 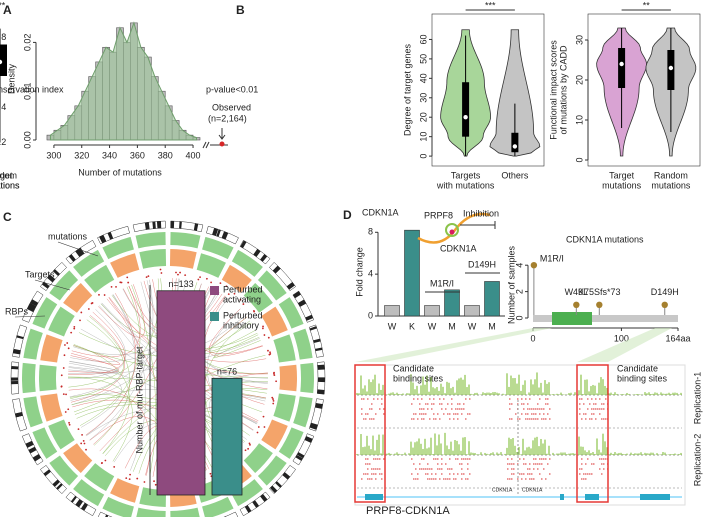 What do you see at coordinates (180, 284) in the screenshot?
I see `value-label: n=133` at bounding box center [180, 284].